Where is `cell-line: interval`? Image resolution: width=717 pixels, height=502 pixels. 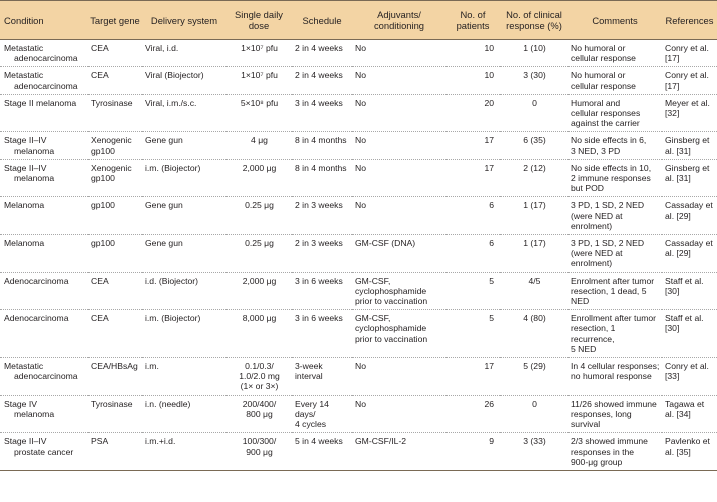 cell-line: interval is located at coordinates (309, 376).